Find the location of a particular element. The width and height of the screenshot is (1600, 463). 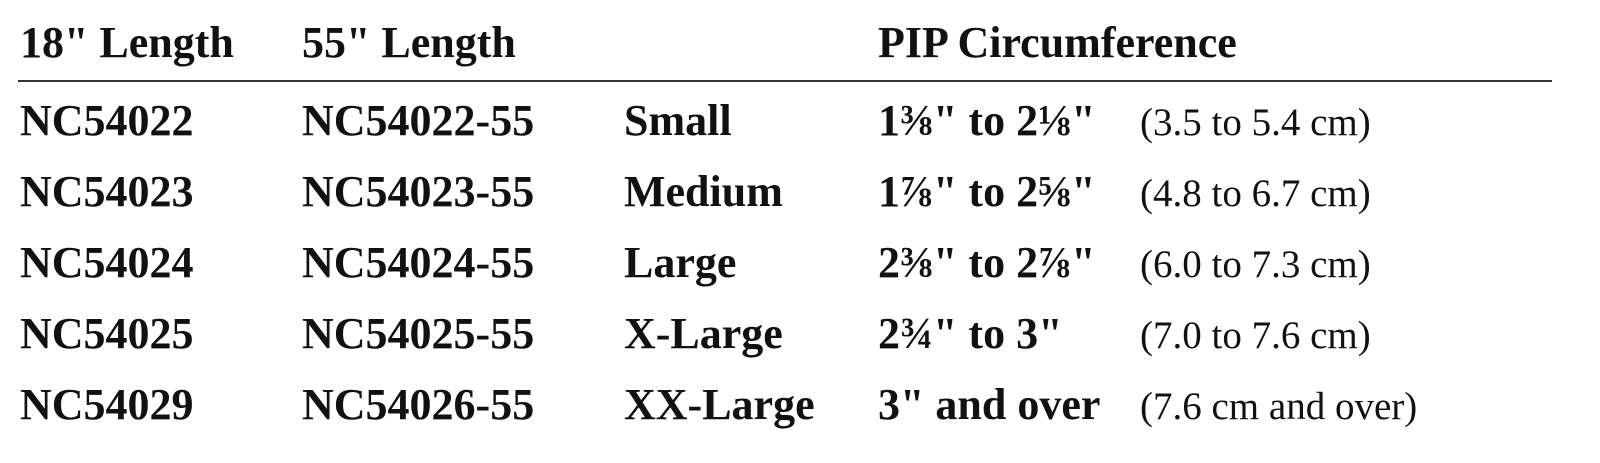

inch-range: 1⅞" to 2⅝" is located at coordinates (987, 191).